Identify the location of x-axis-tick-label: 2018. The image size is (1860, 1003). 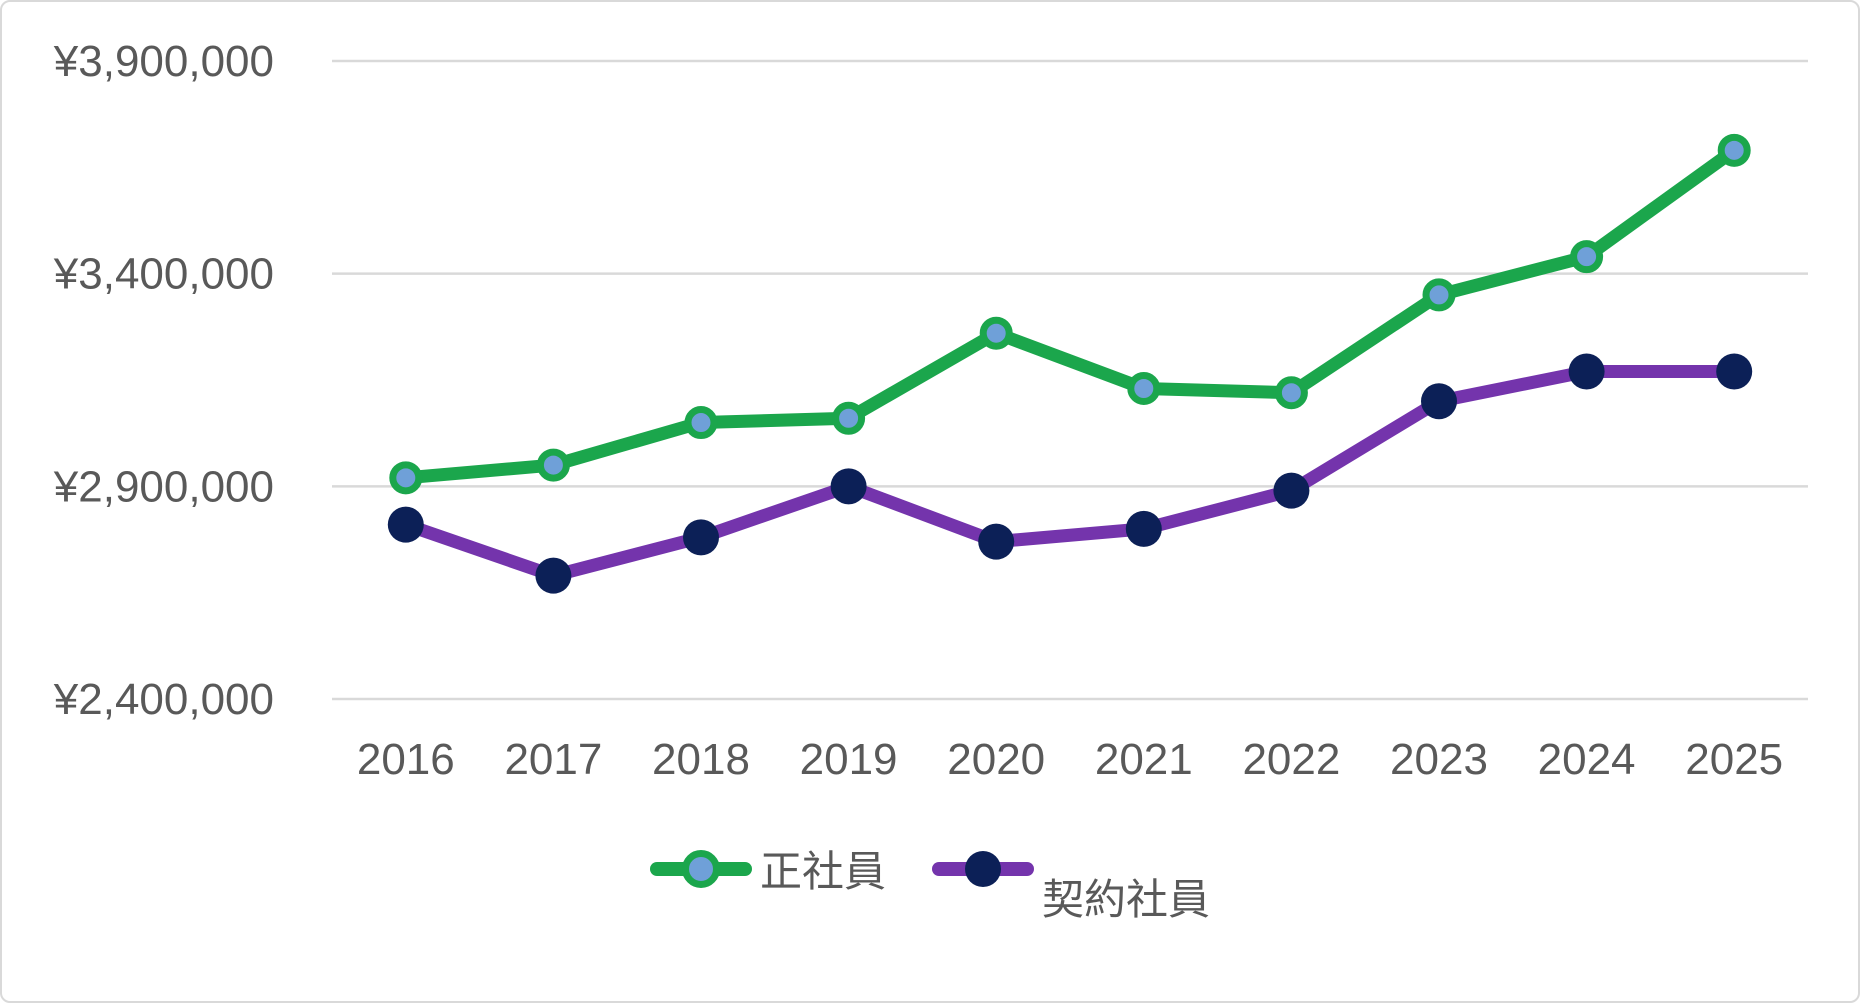
(701, 759).